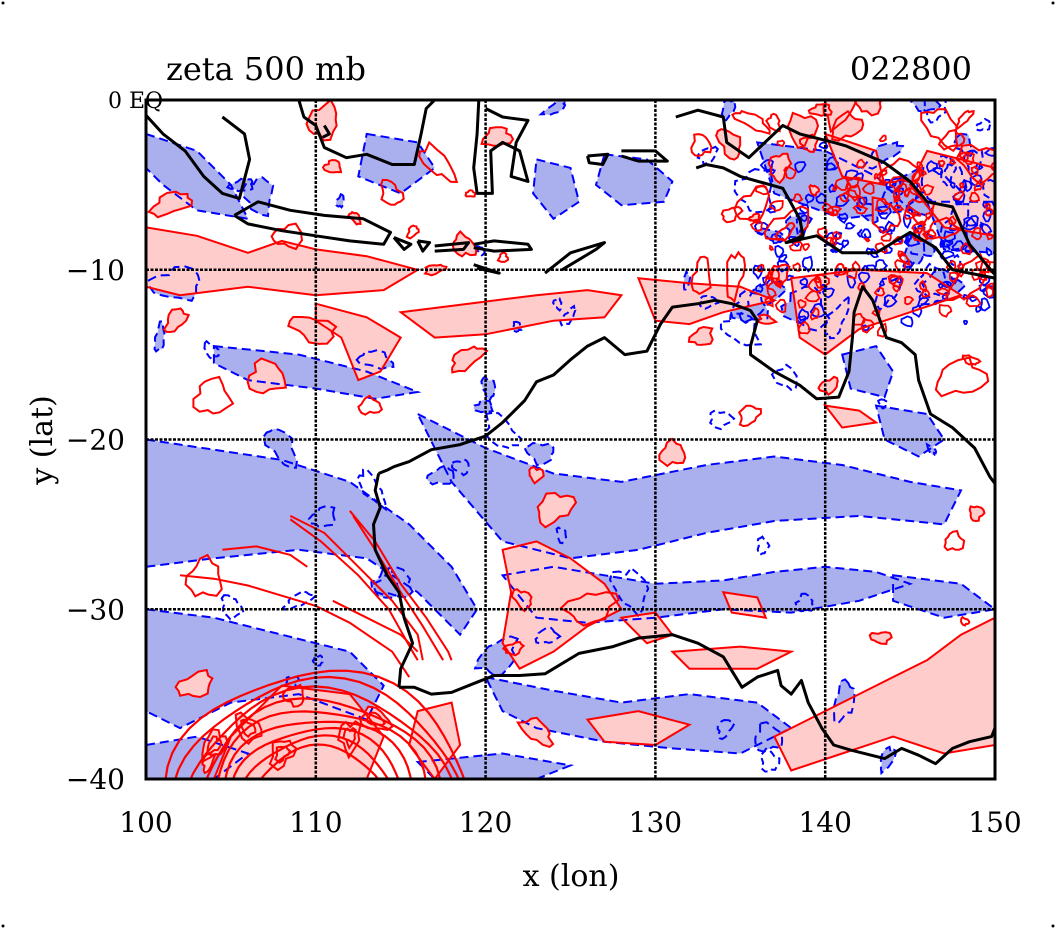  Describe the element at coordinates (485, 822) in the screenshot. I see `x-tick-label: 120` at that location.